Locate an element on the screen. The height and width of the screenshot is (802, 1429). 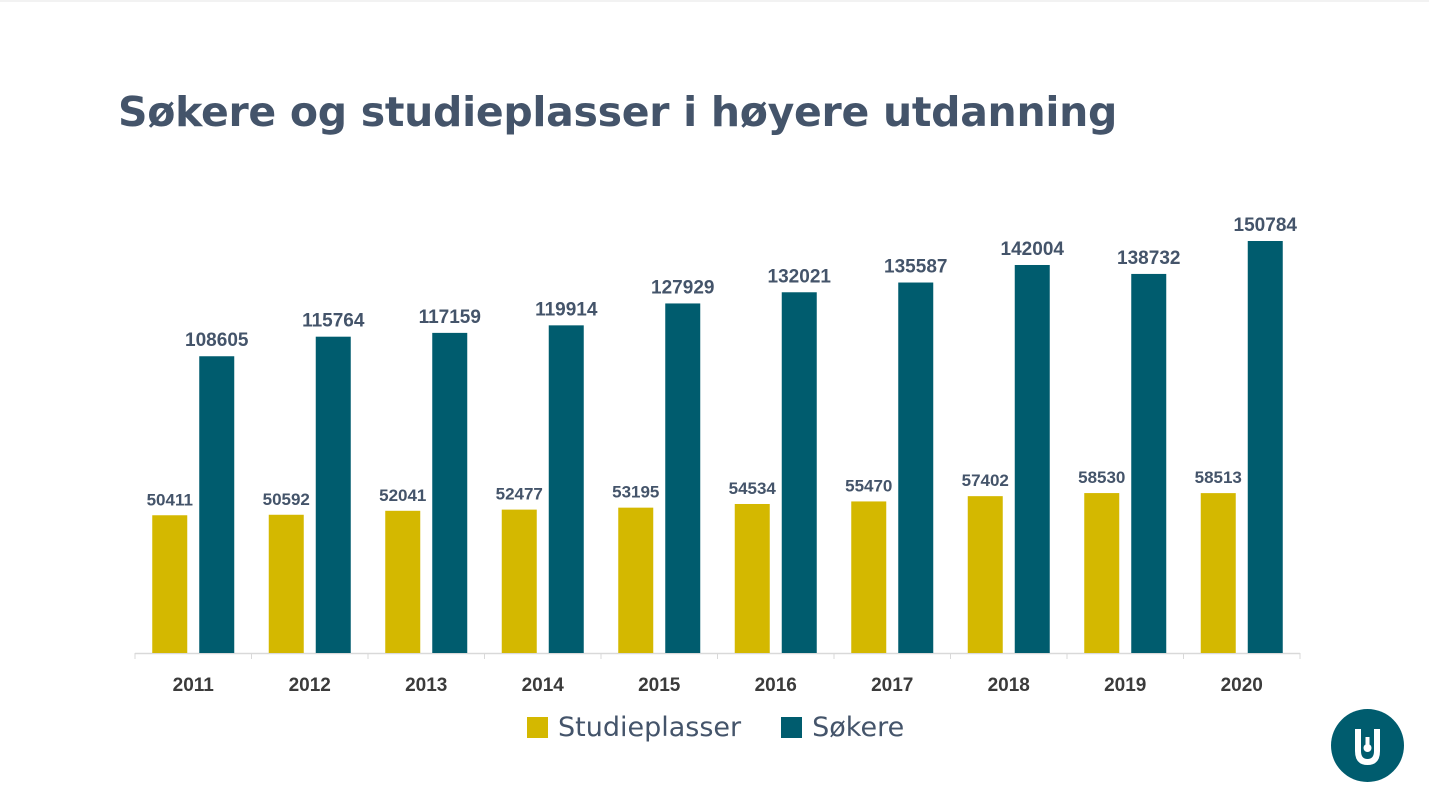
chart-legend: Studieplasser Søkere is located at coordinates (715, 727).